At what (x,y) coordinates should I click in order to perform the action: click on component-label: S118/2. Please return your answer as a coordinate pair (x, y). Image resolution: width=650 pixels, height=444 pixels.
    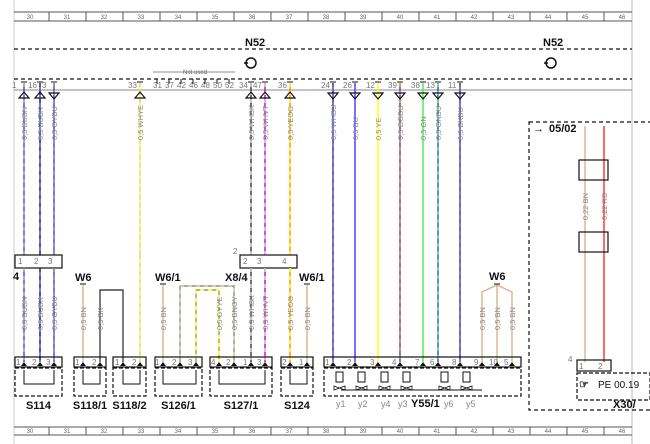
    Looking at the image, I should click on (129, 406).